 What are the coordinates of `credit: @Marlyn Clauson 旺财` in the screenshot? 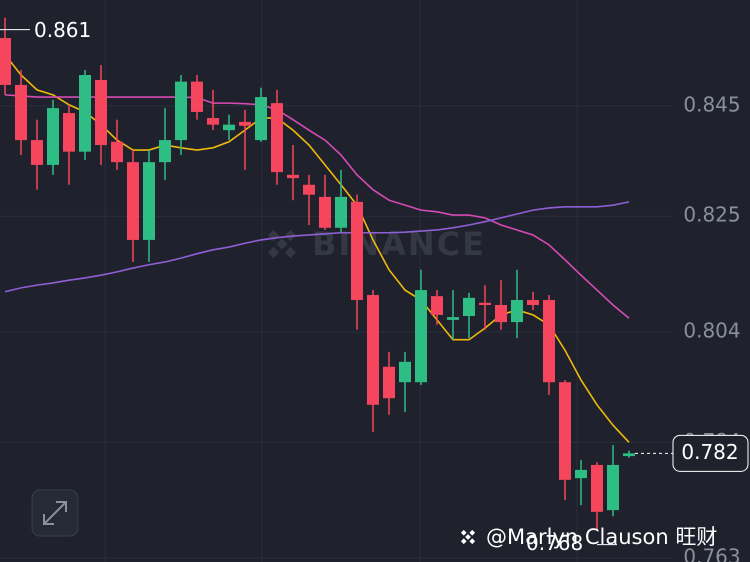 It's located at (588, 537).